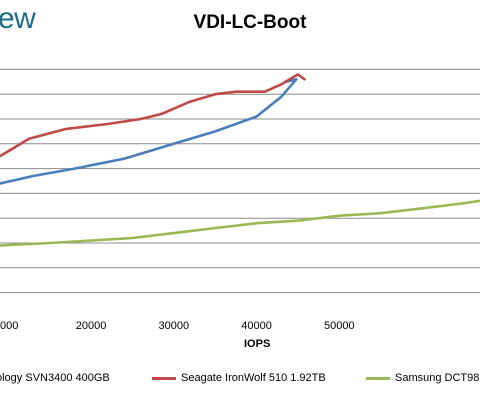 The width and height of the screenshot is (480, 401). I want to click on legend-item-samsung: Samsung DCT98, so click(422, 378).